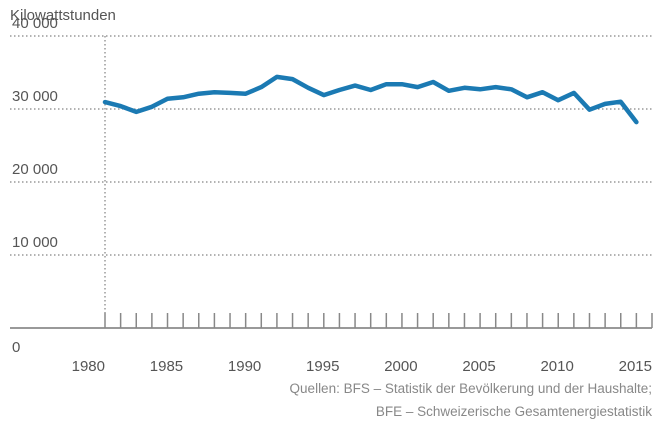 The width and height of the screenshot is (668, 428). Describe the element at coordinates (244, 366) in the screenshot. I see `x-tick-label: 1990` at that location.